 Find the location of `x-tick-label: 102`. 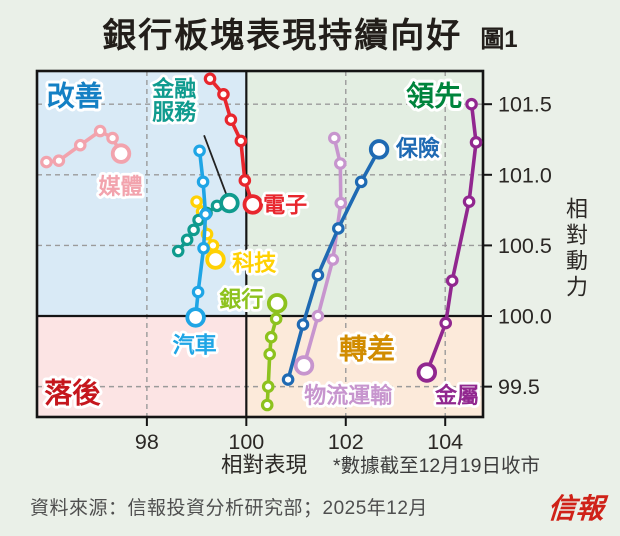

x-tick-label: 102 is located at coordinates (346, 442).